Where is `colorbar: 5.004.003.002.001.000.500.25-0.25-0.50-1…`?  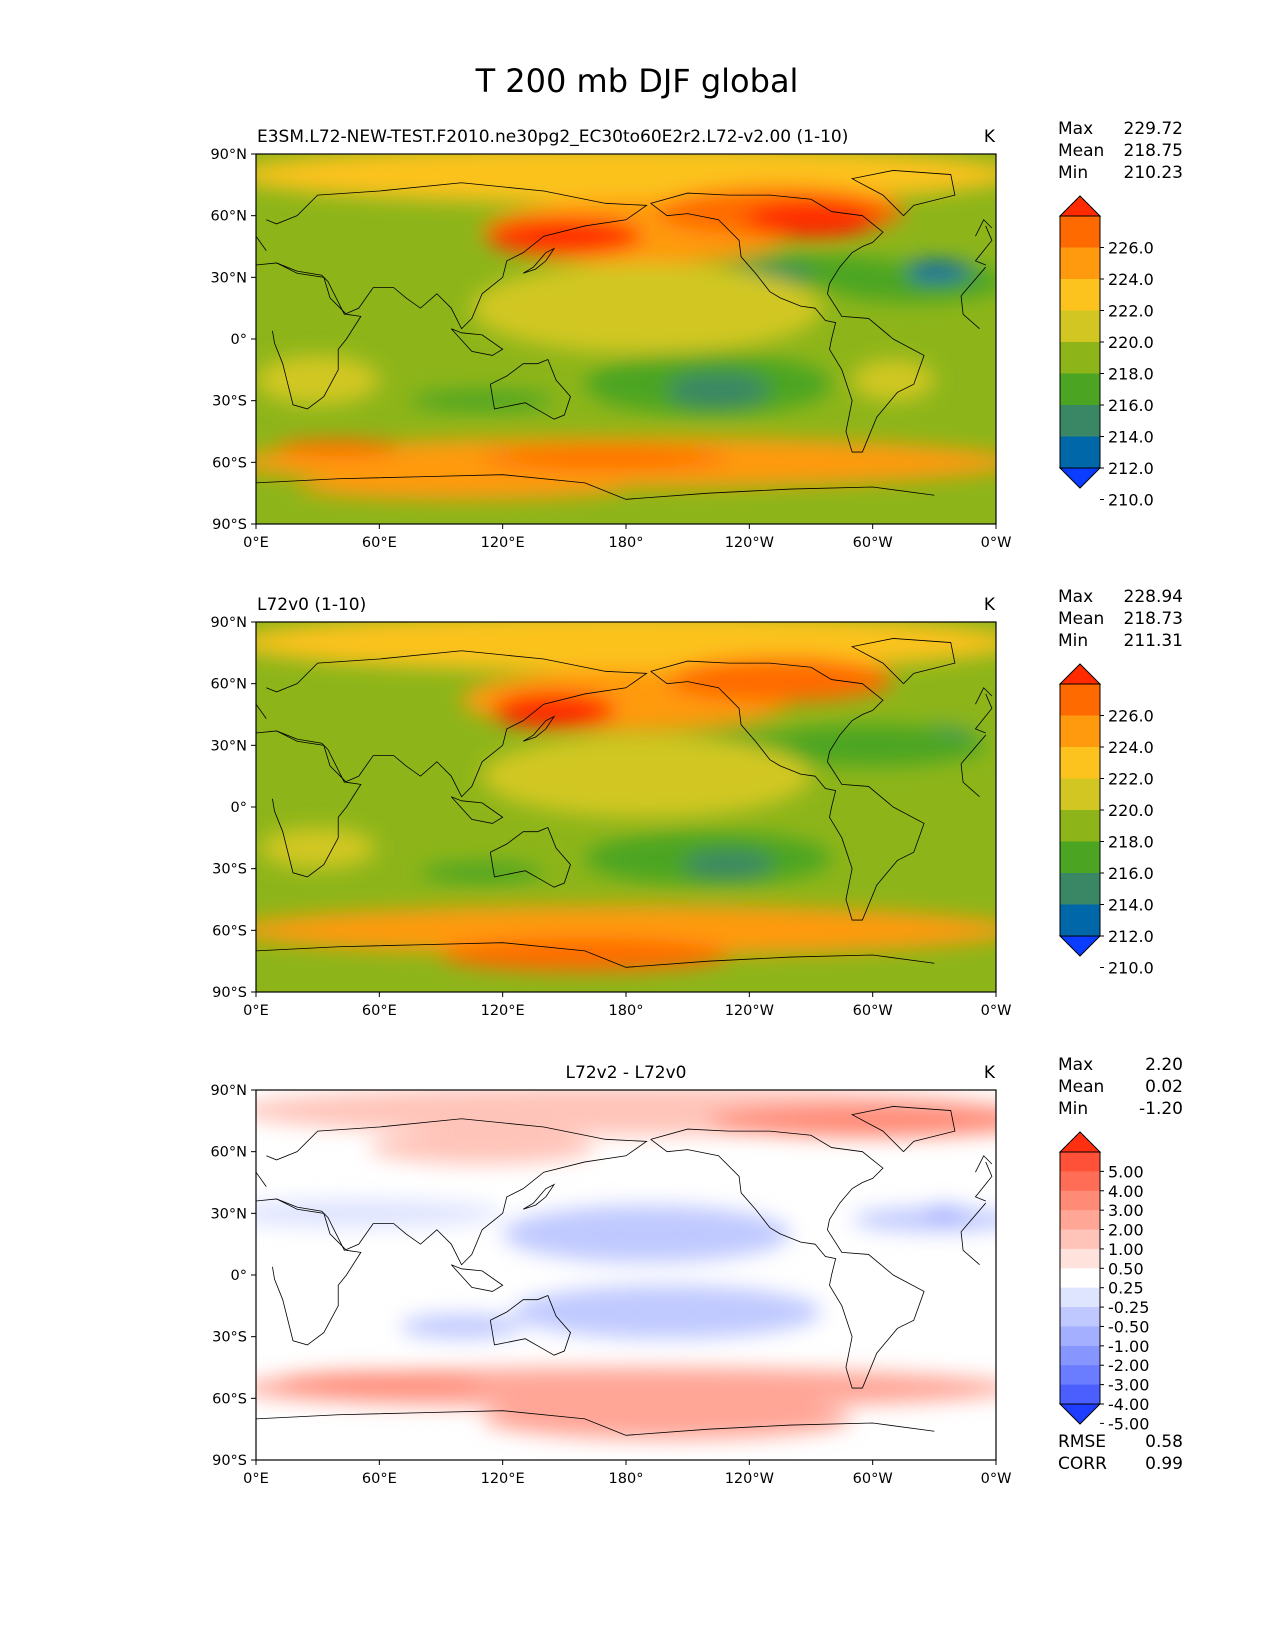 colorbar: 5.004.003.002.001.000.500.25-0.25-0.50-1… is located at coordinates (1103, 1282).